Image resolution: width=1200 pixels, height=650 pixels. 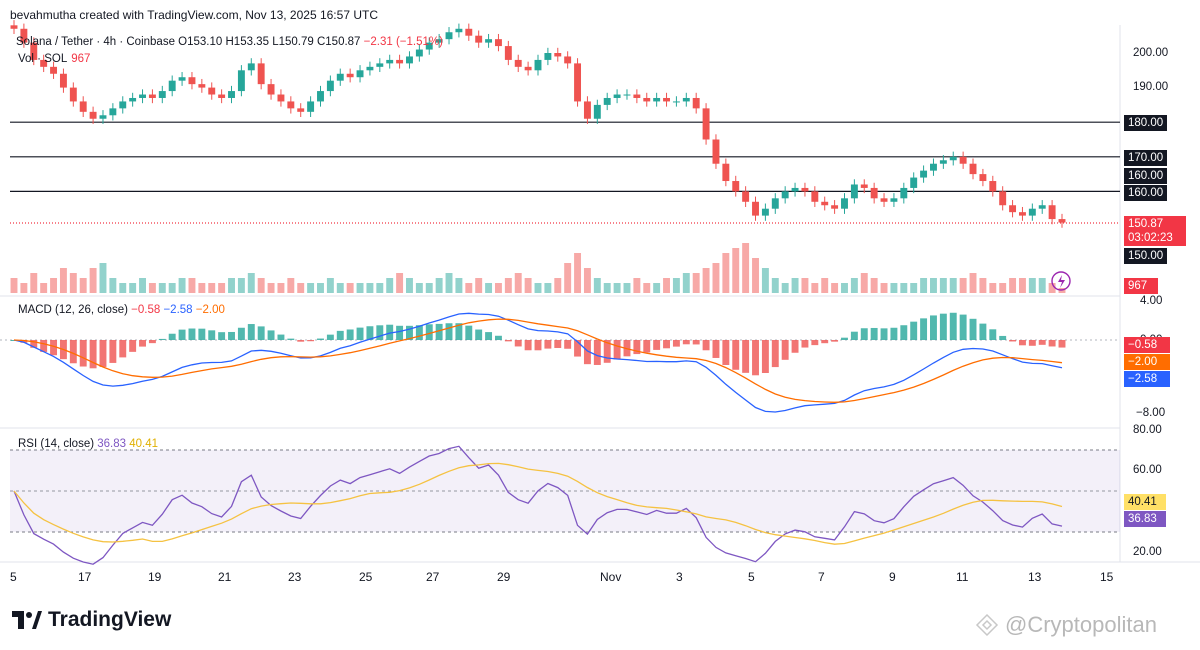 I want to click on macd-tick: 4.00, so click(x=1151, y=301).